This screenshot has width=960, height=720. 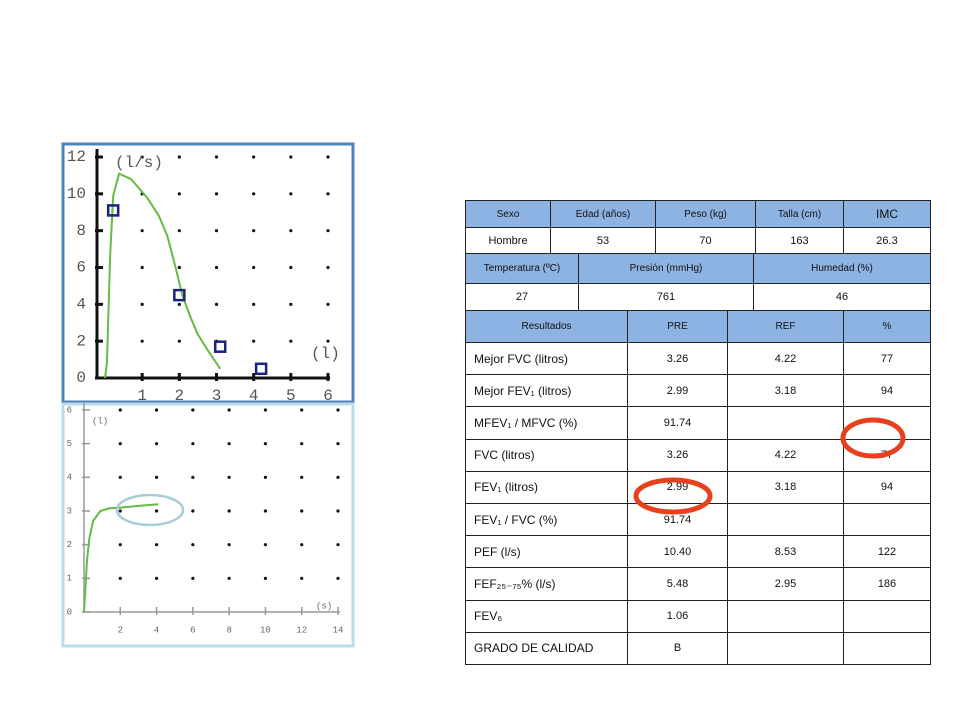 What do you see at coordinates (887, 358) in the screenshot?
I see `table-cell: 77` at bounding box center [887, 358].